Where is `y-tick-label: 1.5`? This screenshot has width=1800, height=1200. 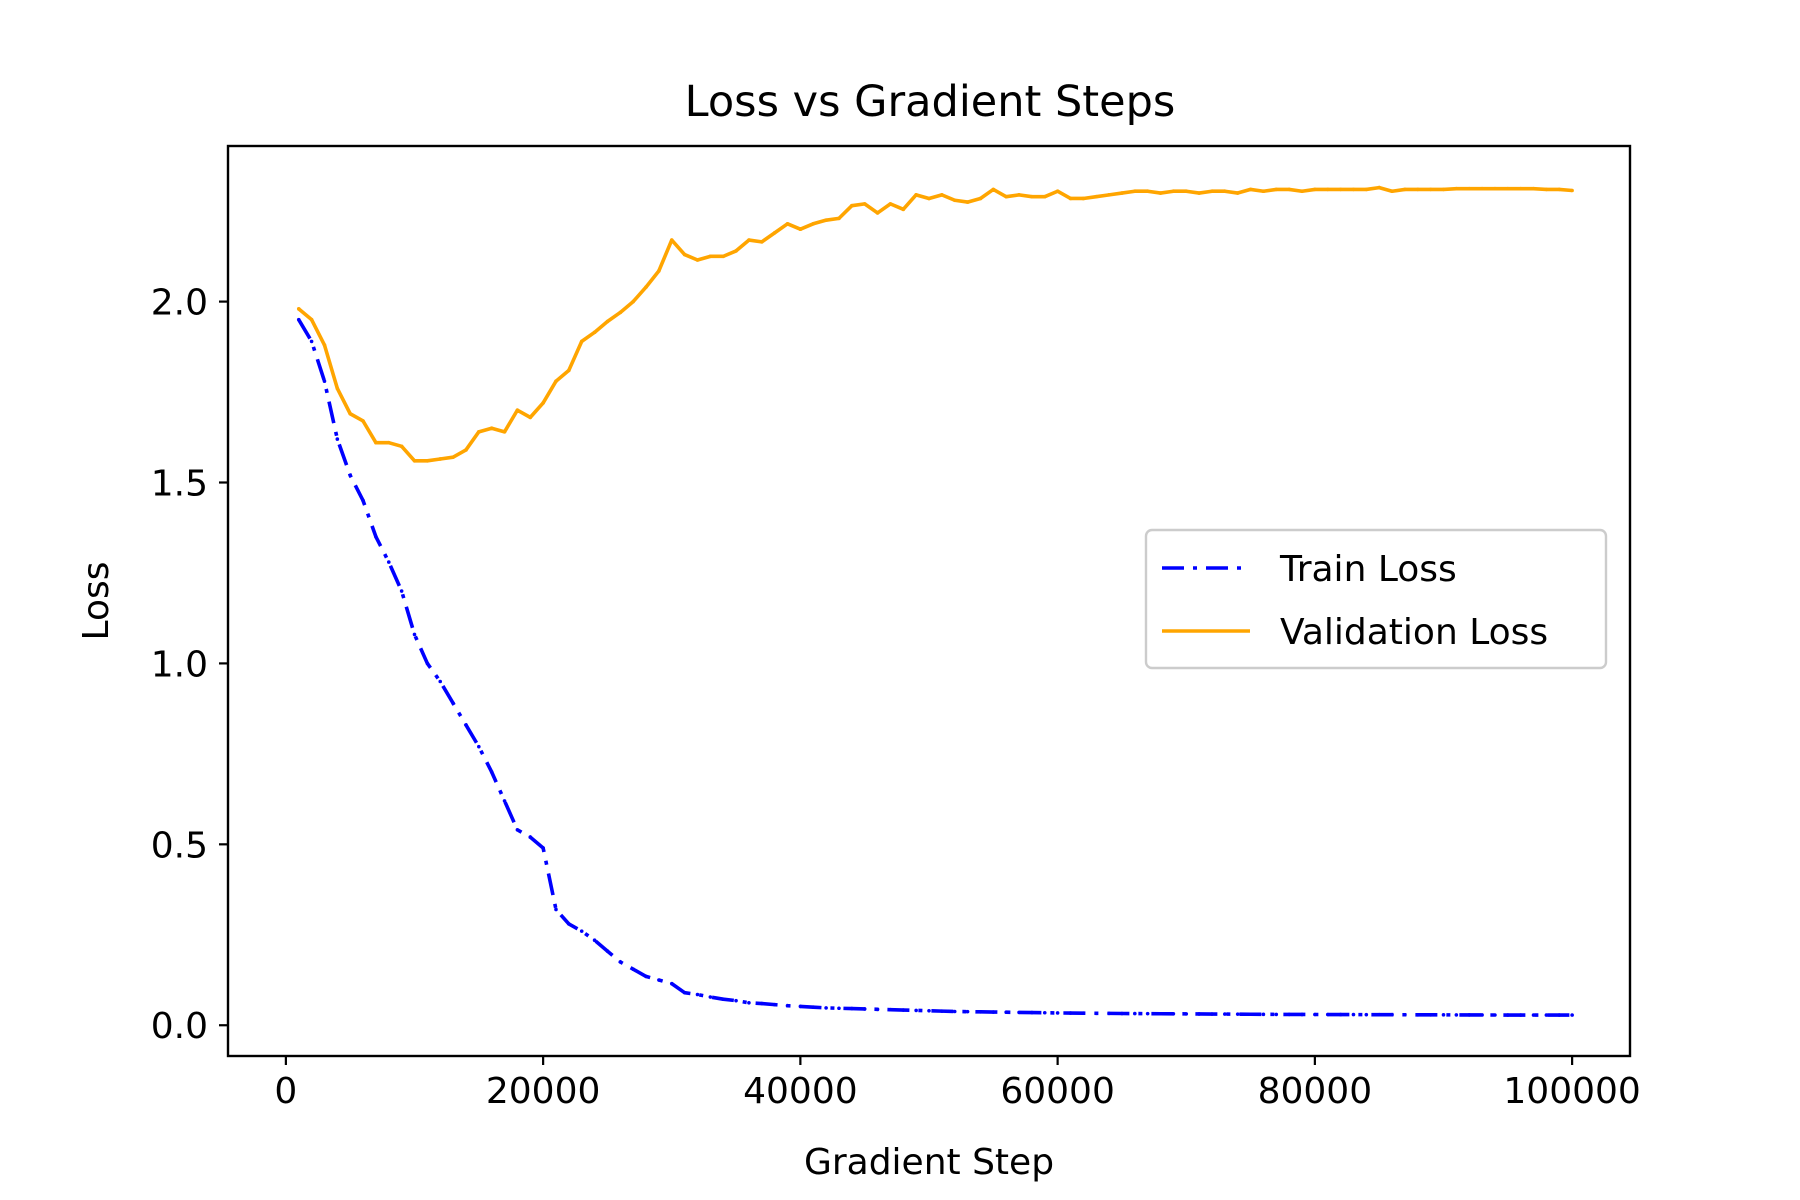 y-tick-label: 1.5 is located at coordinates (179, 484).